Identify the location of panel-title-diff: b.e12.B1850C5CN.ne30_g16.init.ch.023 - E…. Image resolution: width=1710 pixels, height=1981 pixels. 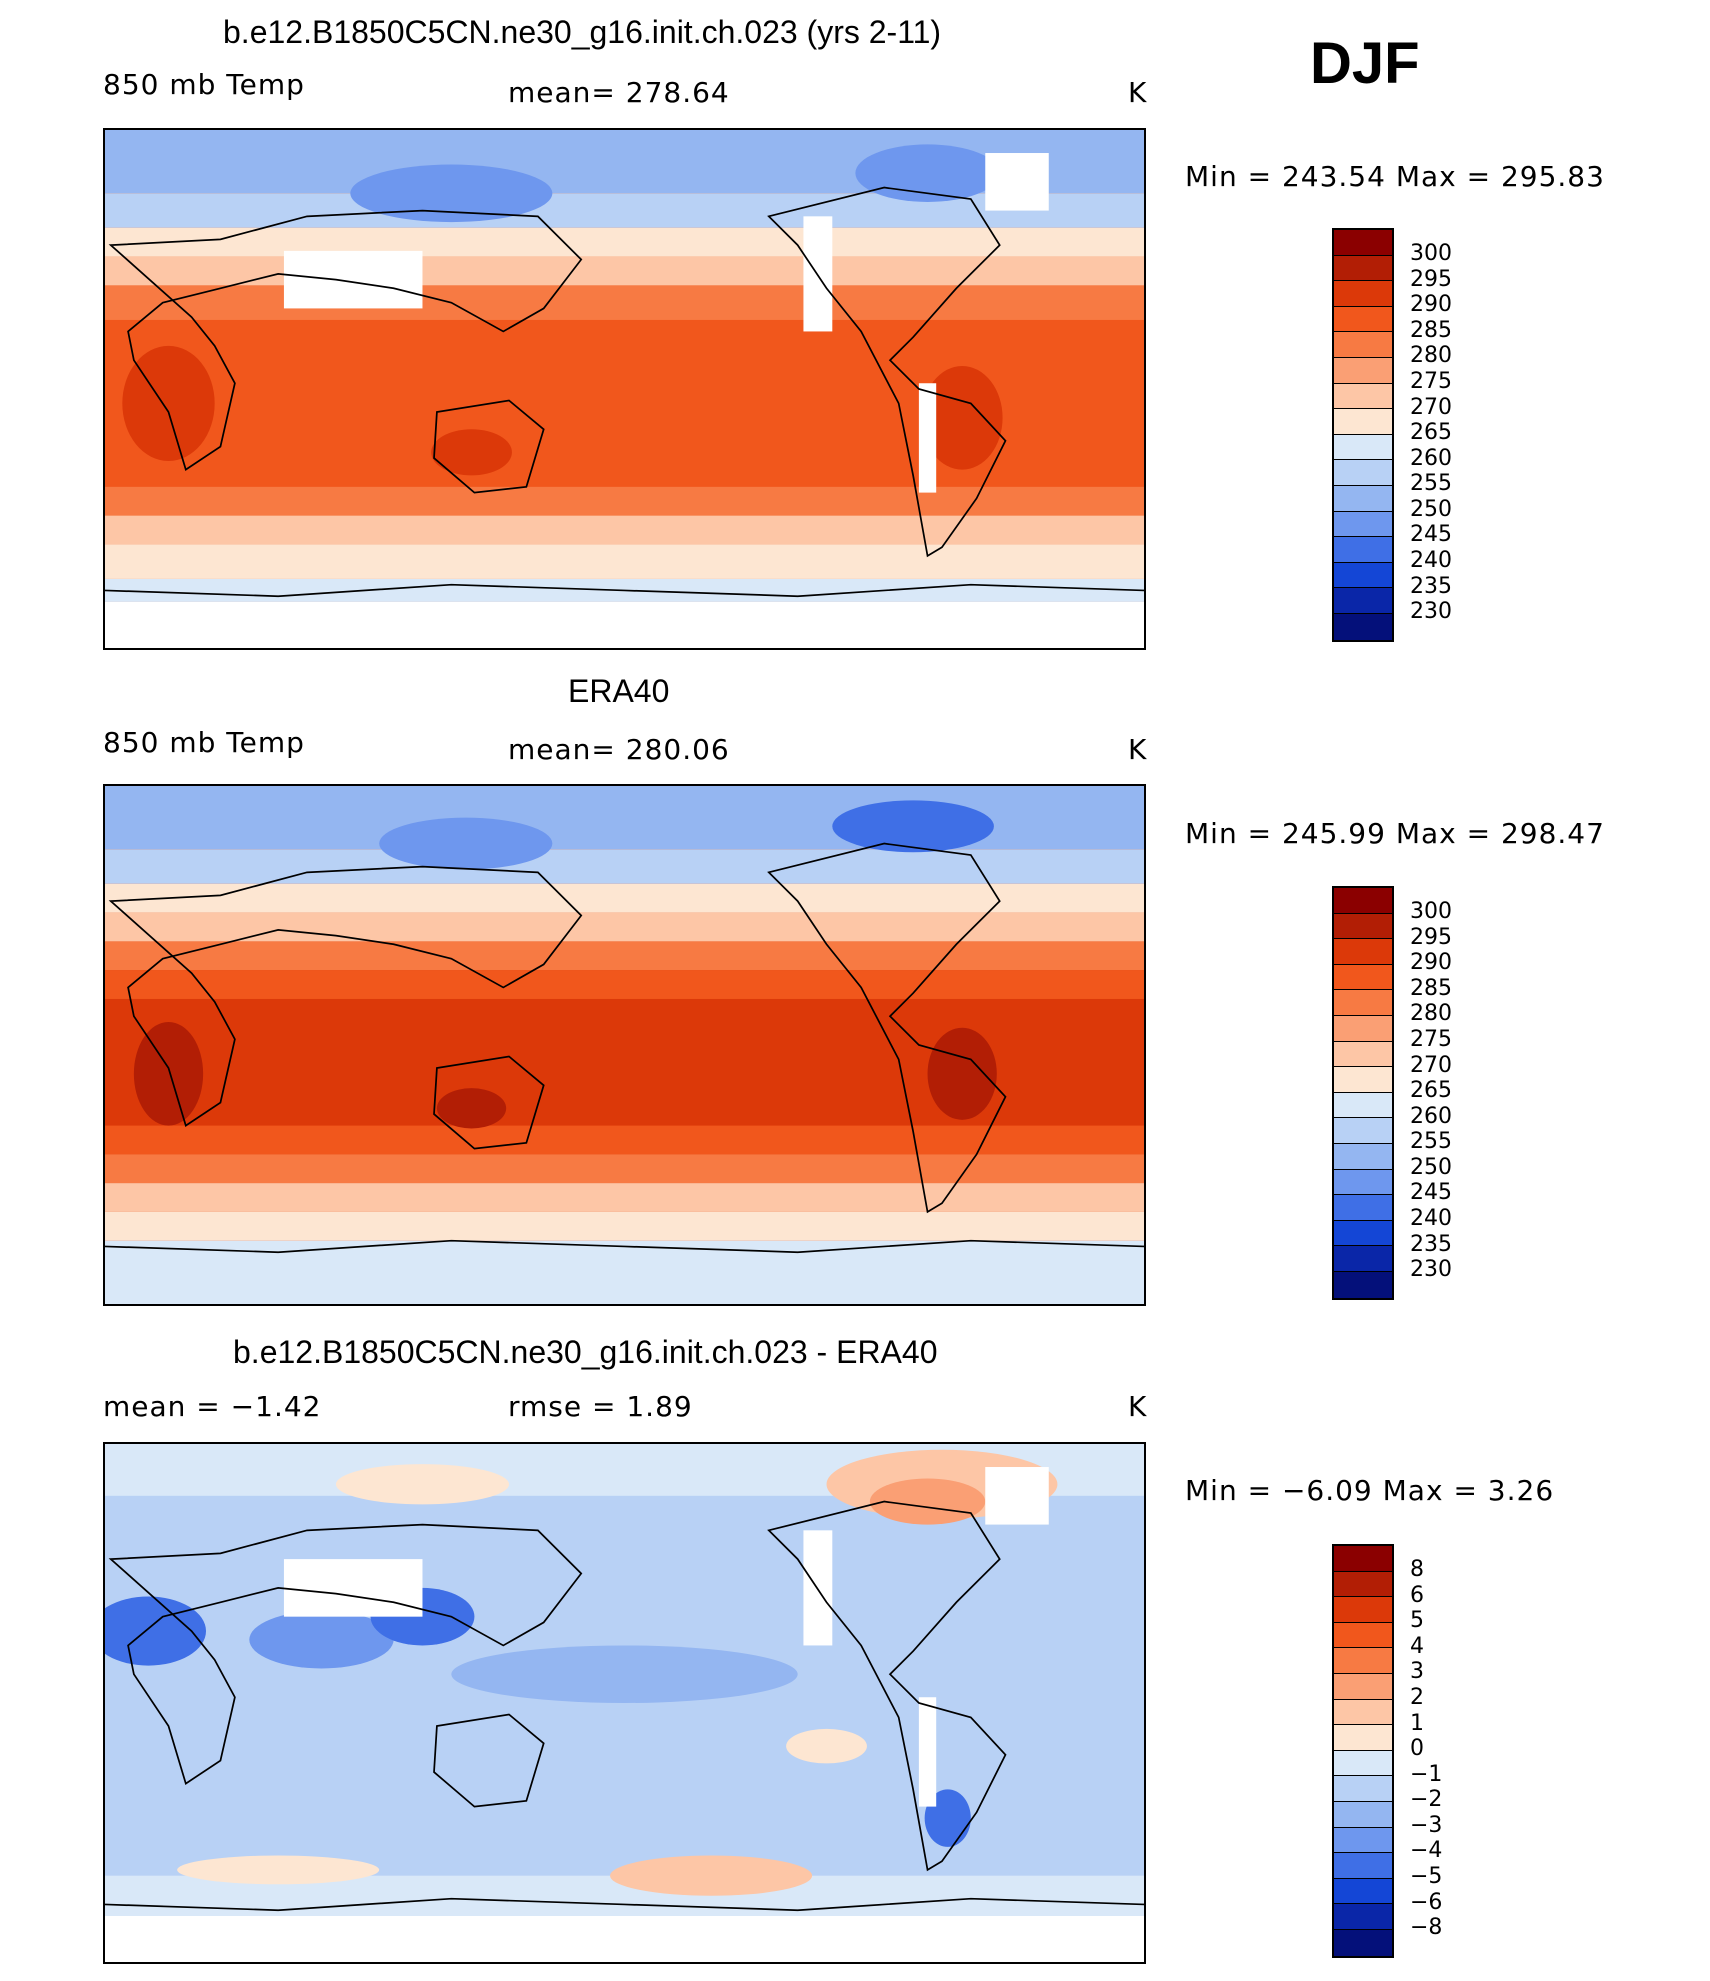
(585, 1352).